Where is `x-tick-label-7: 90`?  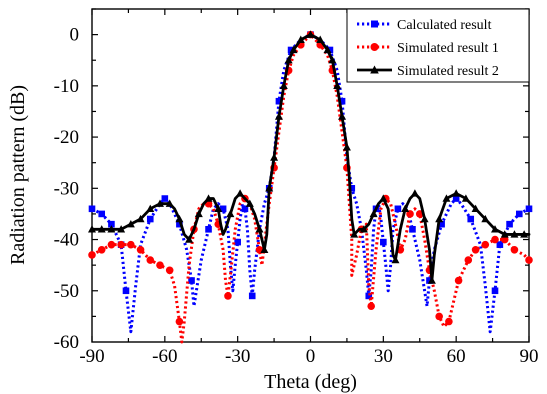 x-tick-label-7: 90 is located at coordinates (529, 356).